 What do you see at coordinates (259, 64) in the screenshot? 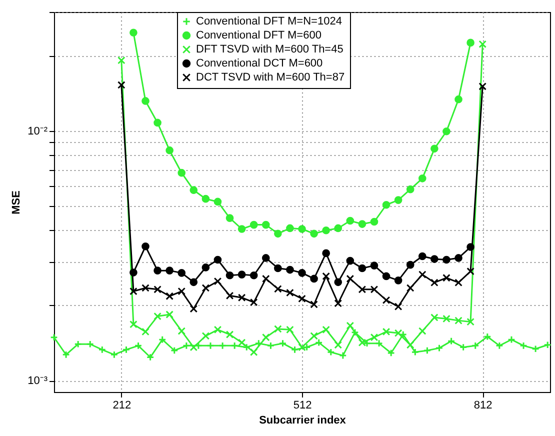
I see `legend-label: Conventional DCT M=600` at bounding box center [259, 64].